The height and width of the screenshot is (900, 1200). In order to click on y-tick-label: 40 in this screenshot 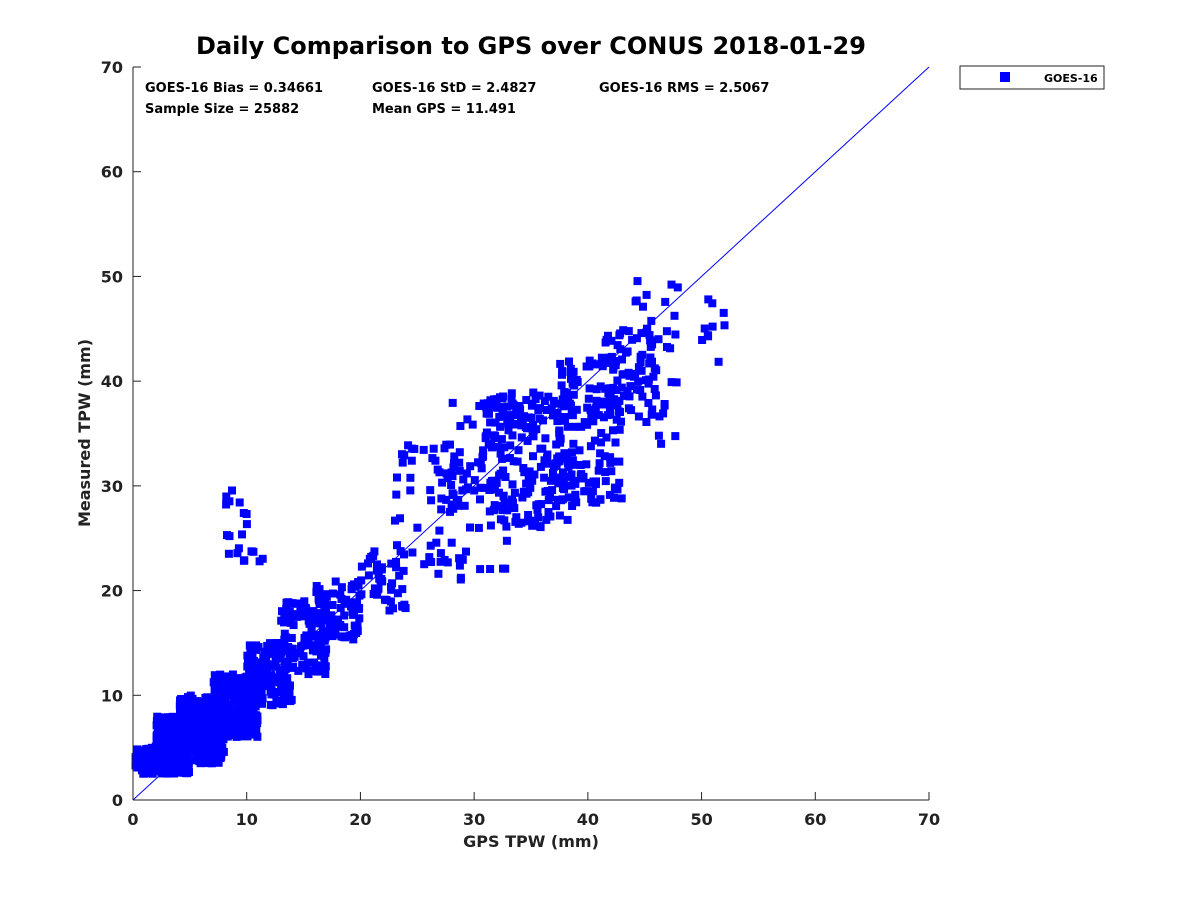, I will do `click(112, 381)`.